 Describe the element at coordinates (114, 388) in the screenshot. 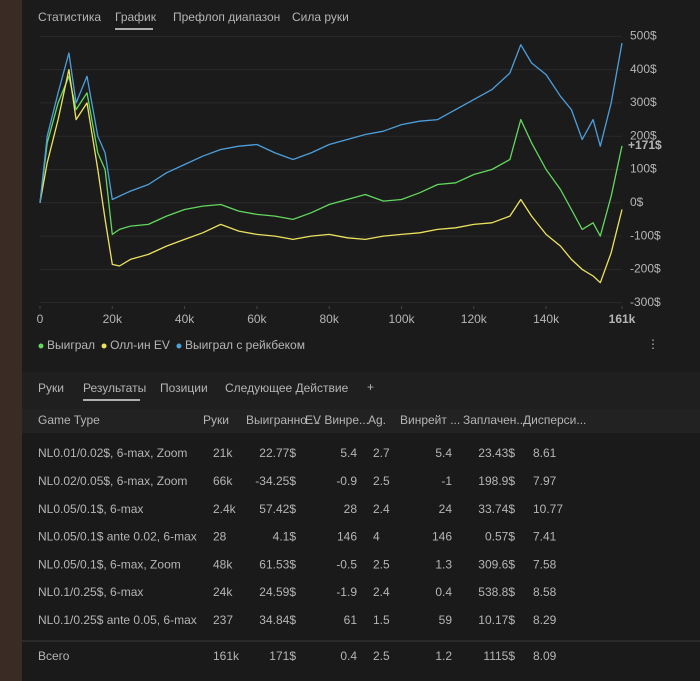

I see `subtab: Результаты` at that location.